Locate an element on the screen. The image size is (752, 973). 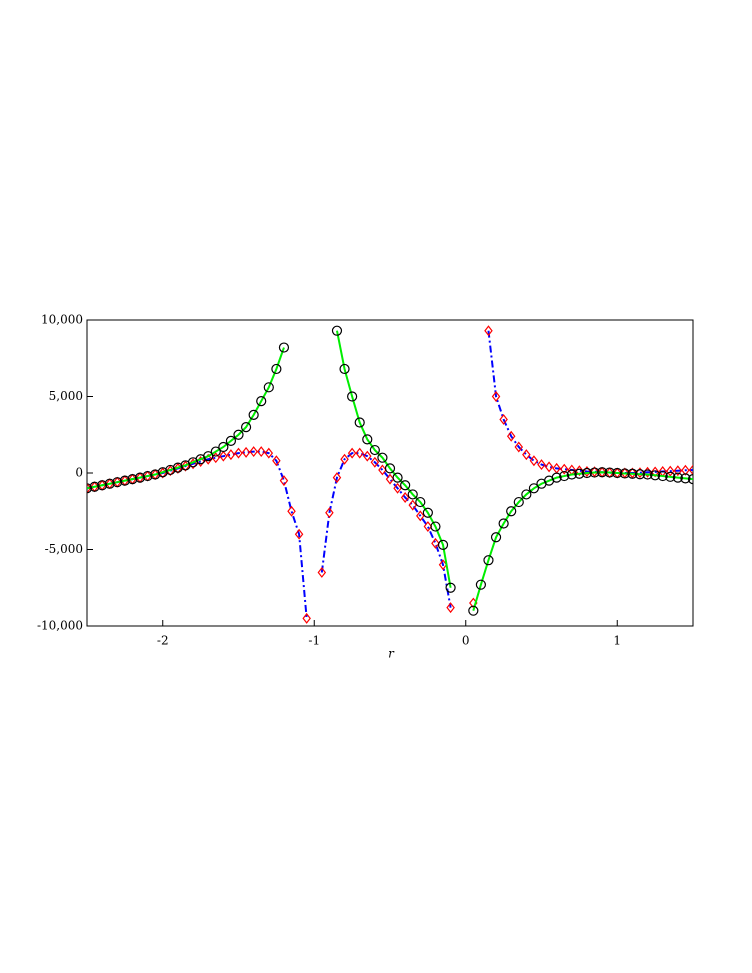
x-tick-label: -2 is located at coordinates (163, 641).